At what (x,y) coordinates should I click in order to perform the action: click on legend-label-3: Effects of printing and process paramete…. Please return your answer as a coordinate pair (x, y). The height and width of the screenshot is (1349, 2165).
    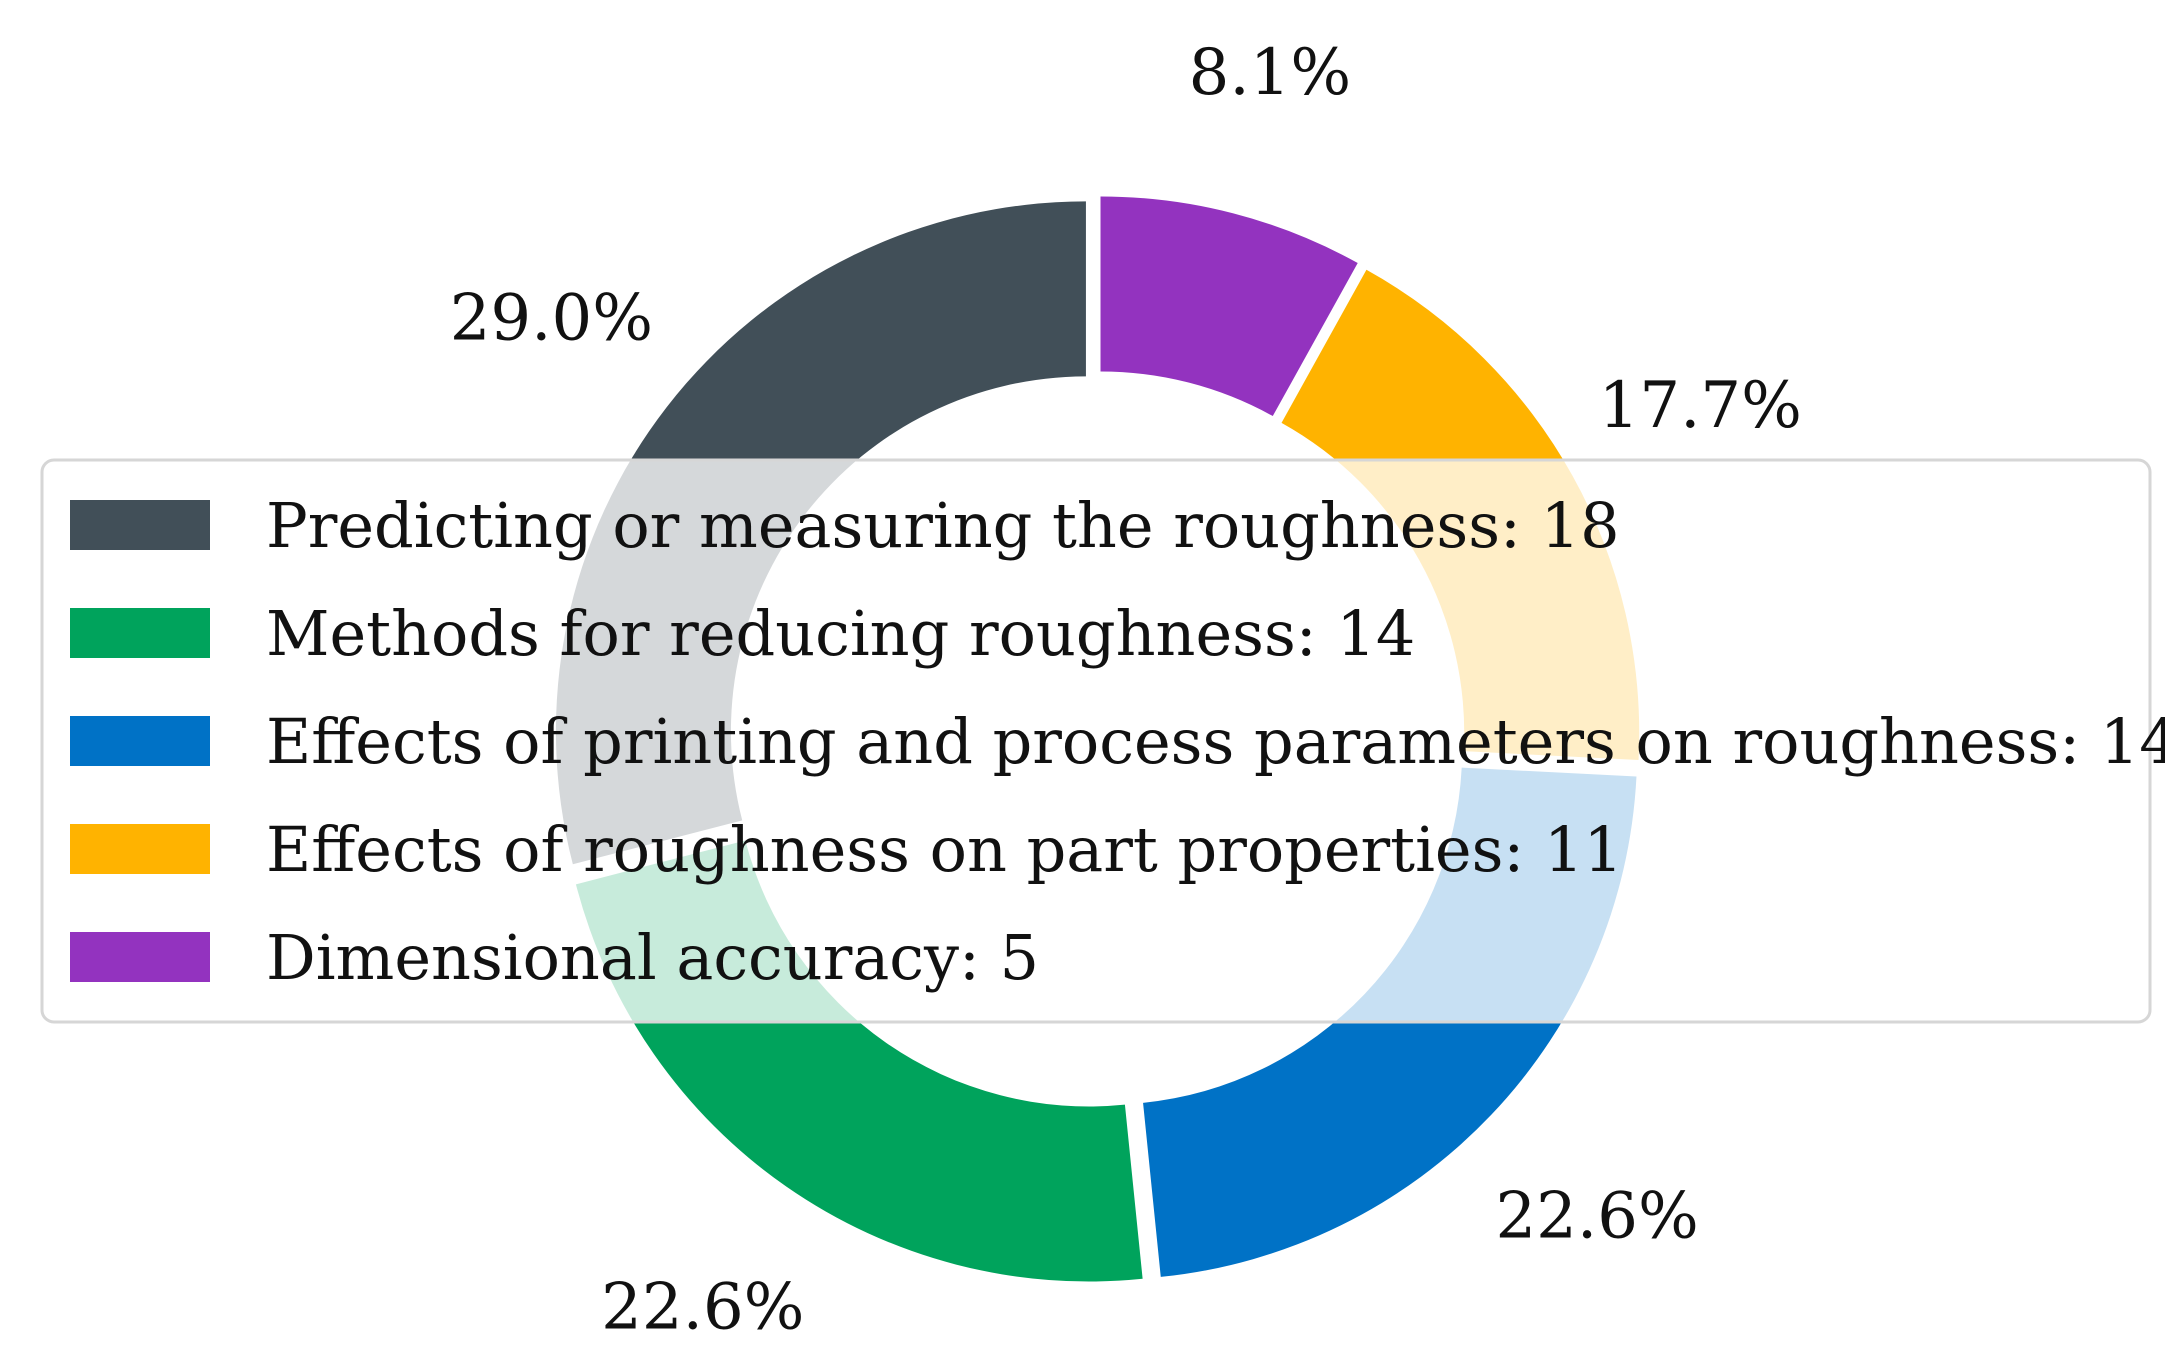
    Looking at the image, I should click on (1215, 741).